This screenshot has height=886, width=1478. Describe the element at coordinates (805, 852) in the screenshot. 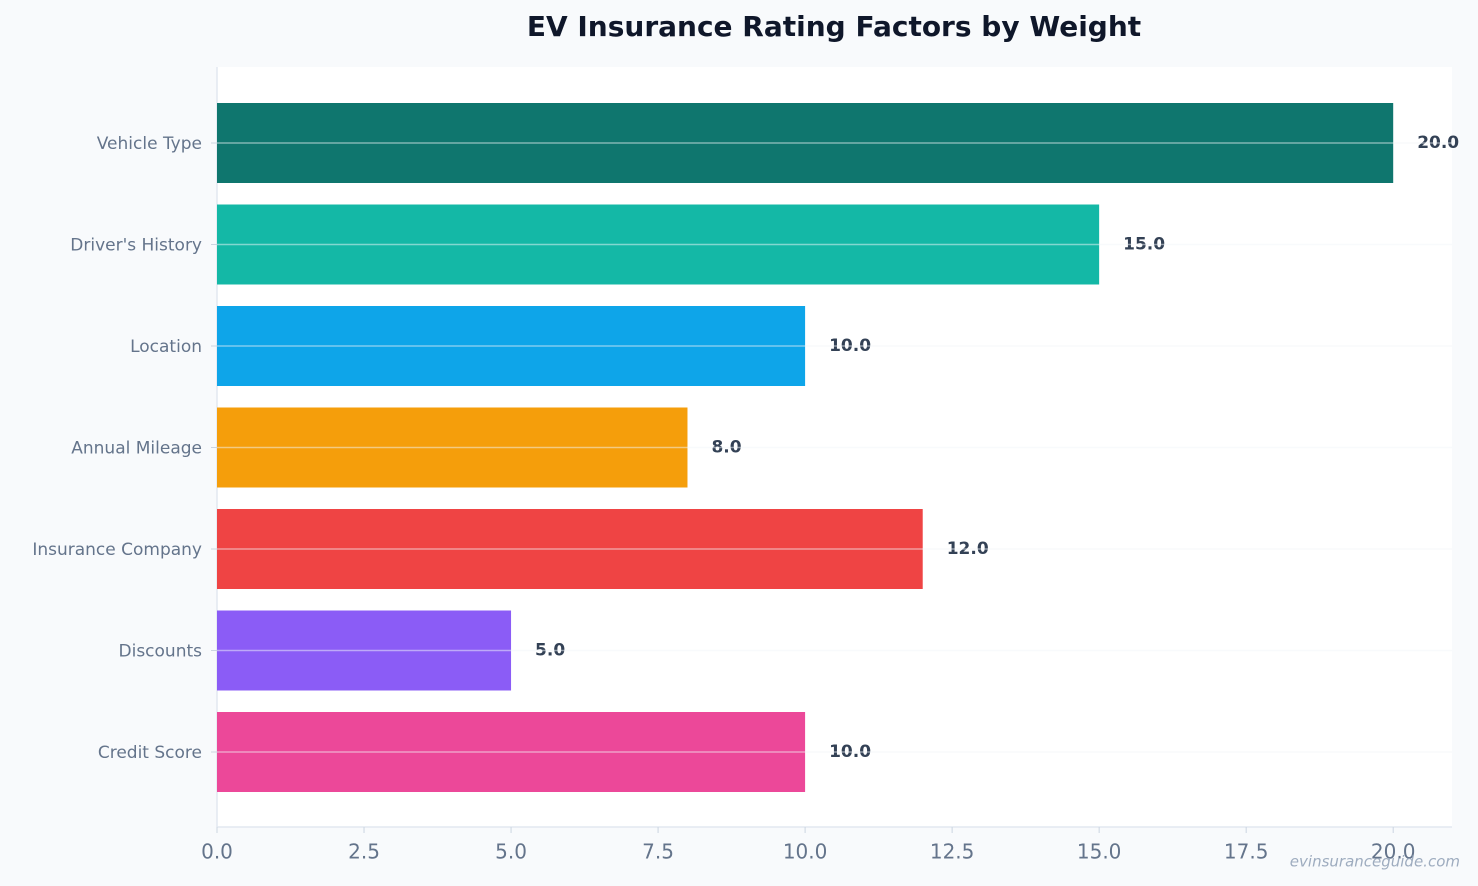

I see `x-tick-label: 10.0` at that location.